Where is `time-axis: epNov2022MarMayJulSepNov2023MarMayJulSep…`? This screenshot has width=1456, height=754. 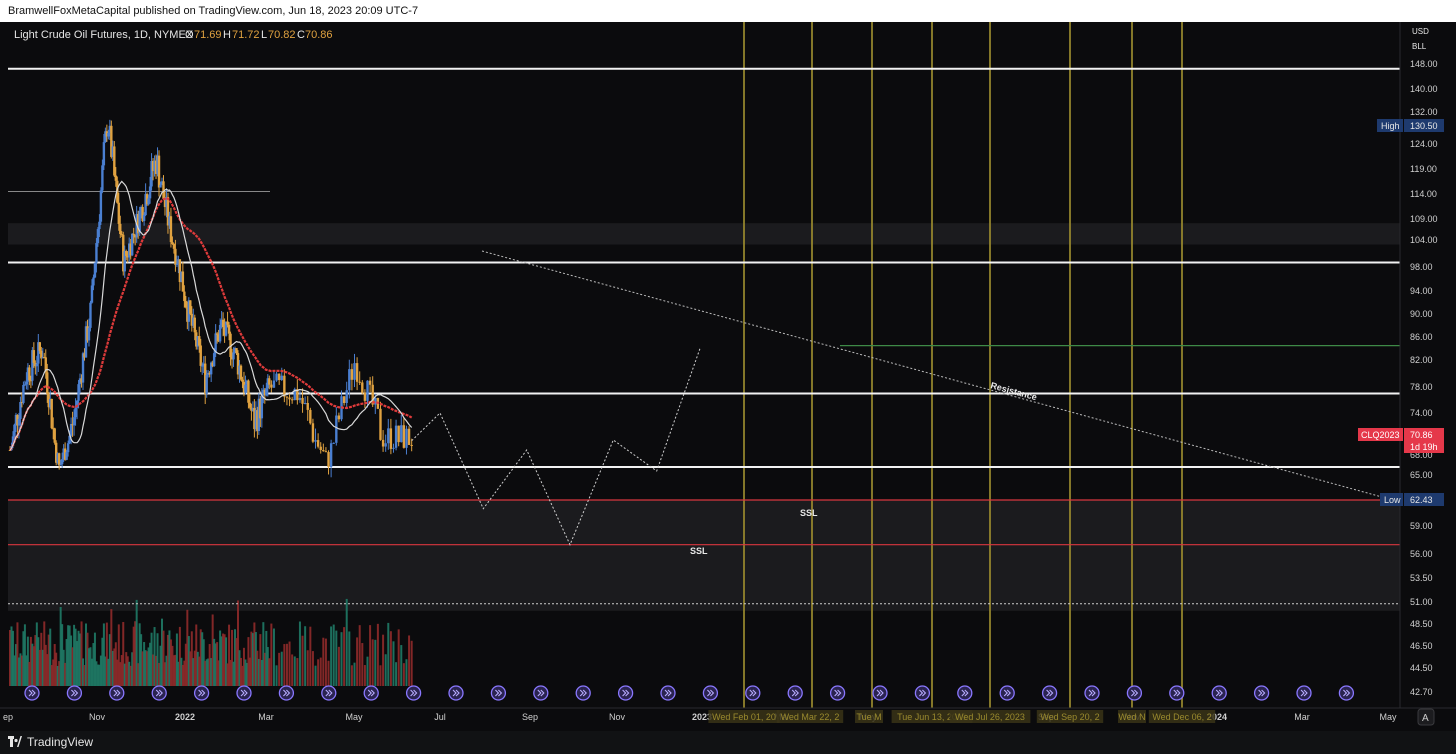
time-axis: epNov2022MarMayJulSepNov2023MarMayJulSep… is located at coordinates (728, 719).